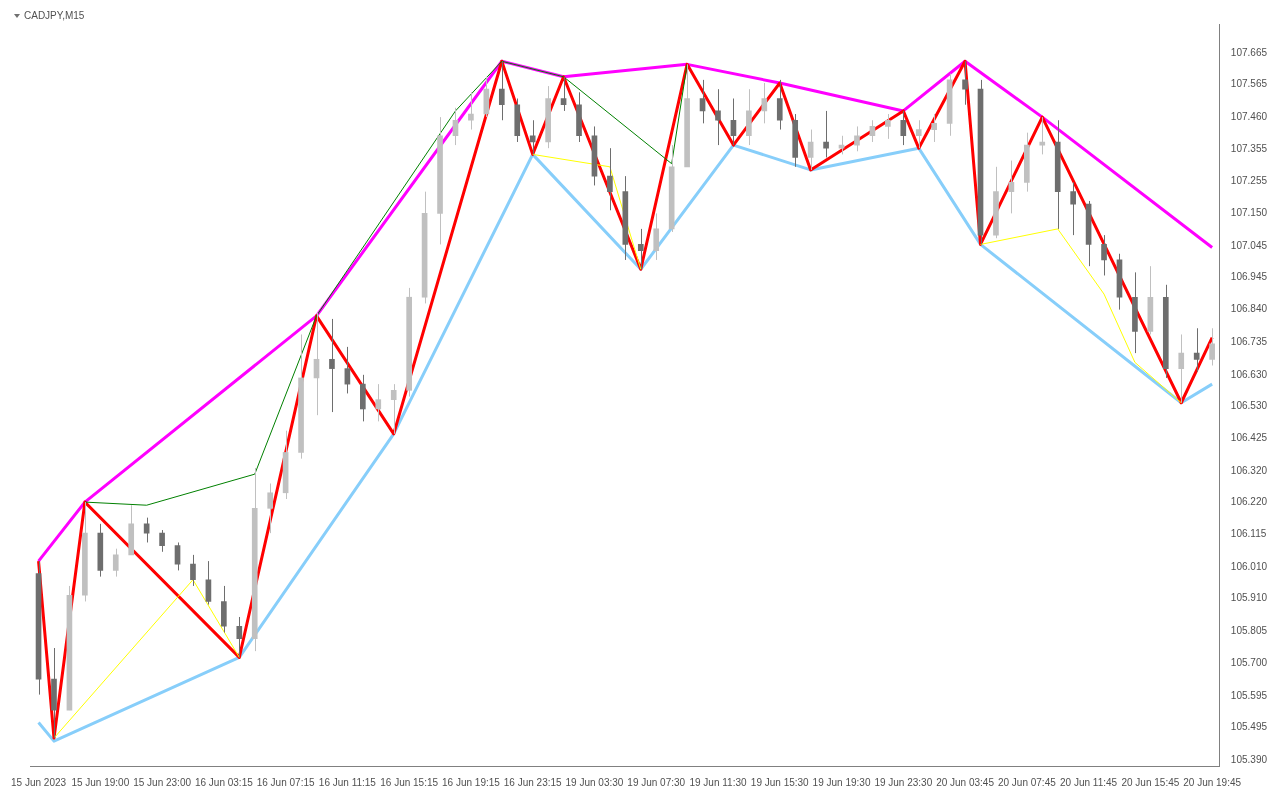 The image size is (1280, 800). What do you see at coordinates (1249, 695) in the screenshot?
I see `y-tick-label: 105.595` at bounding box center [1249, 695].